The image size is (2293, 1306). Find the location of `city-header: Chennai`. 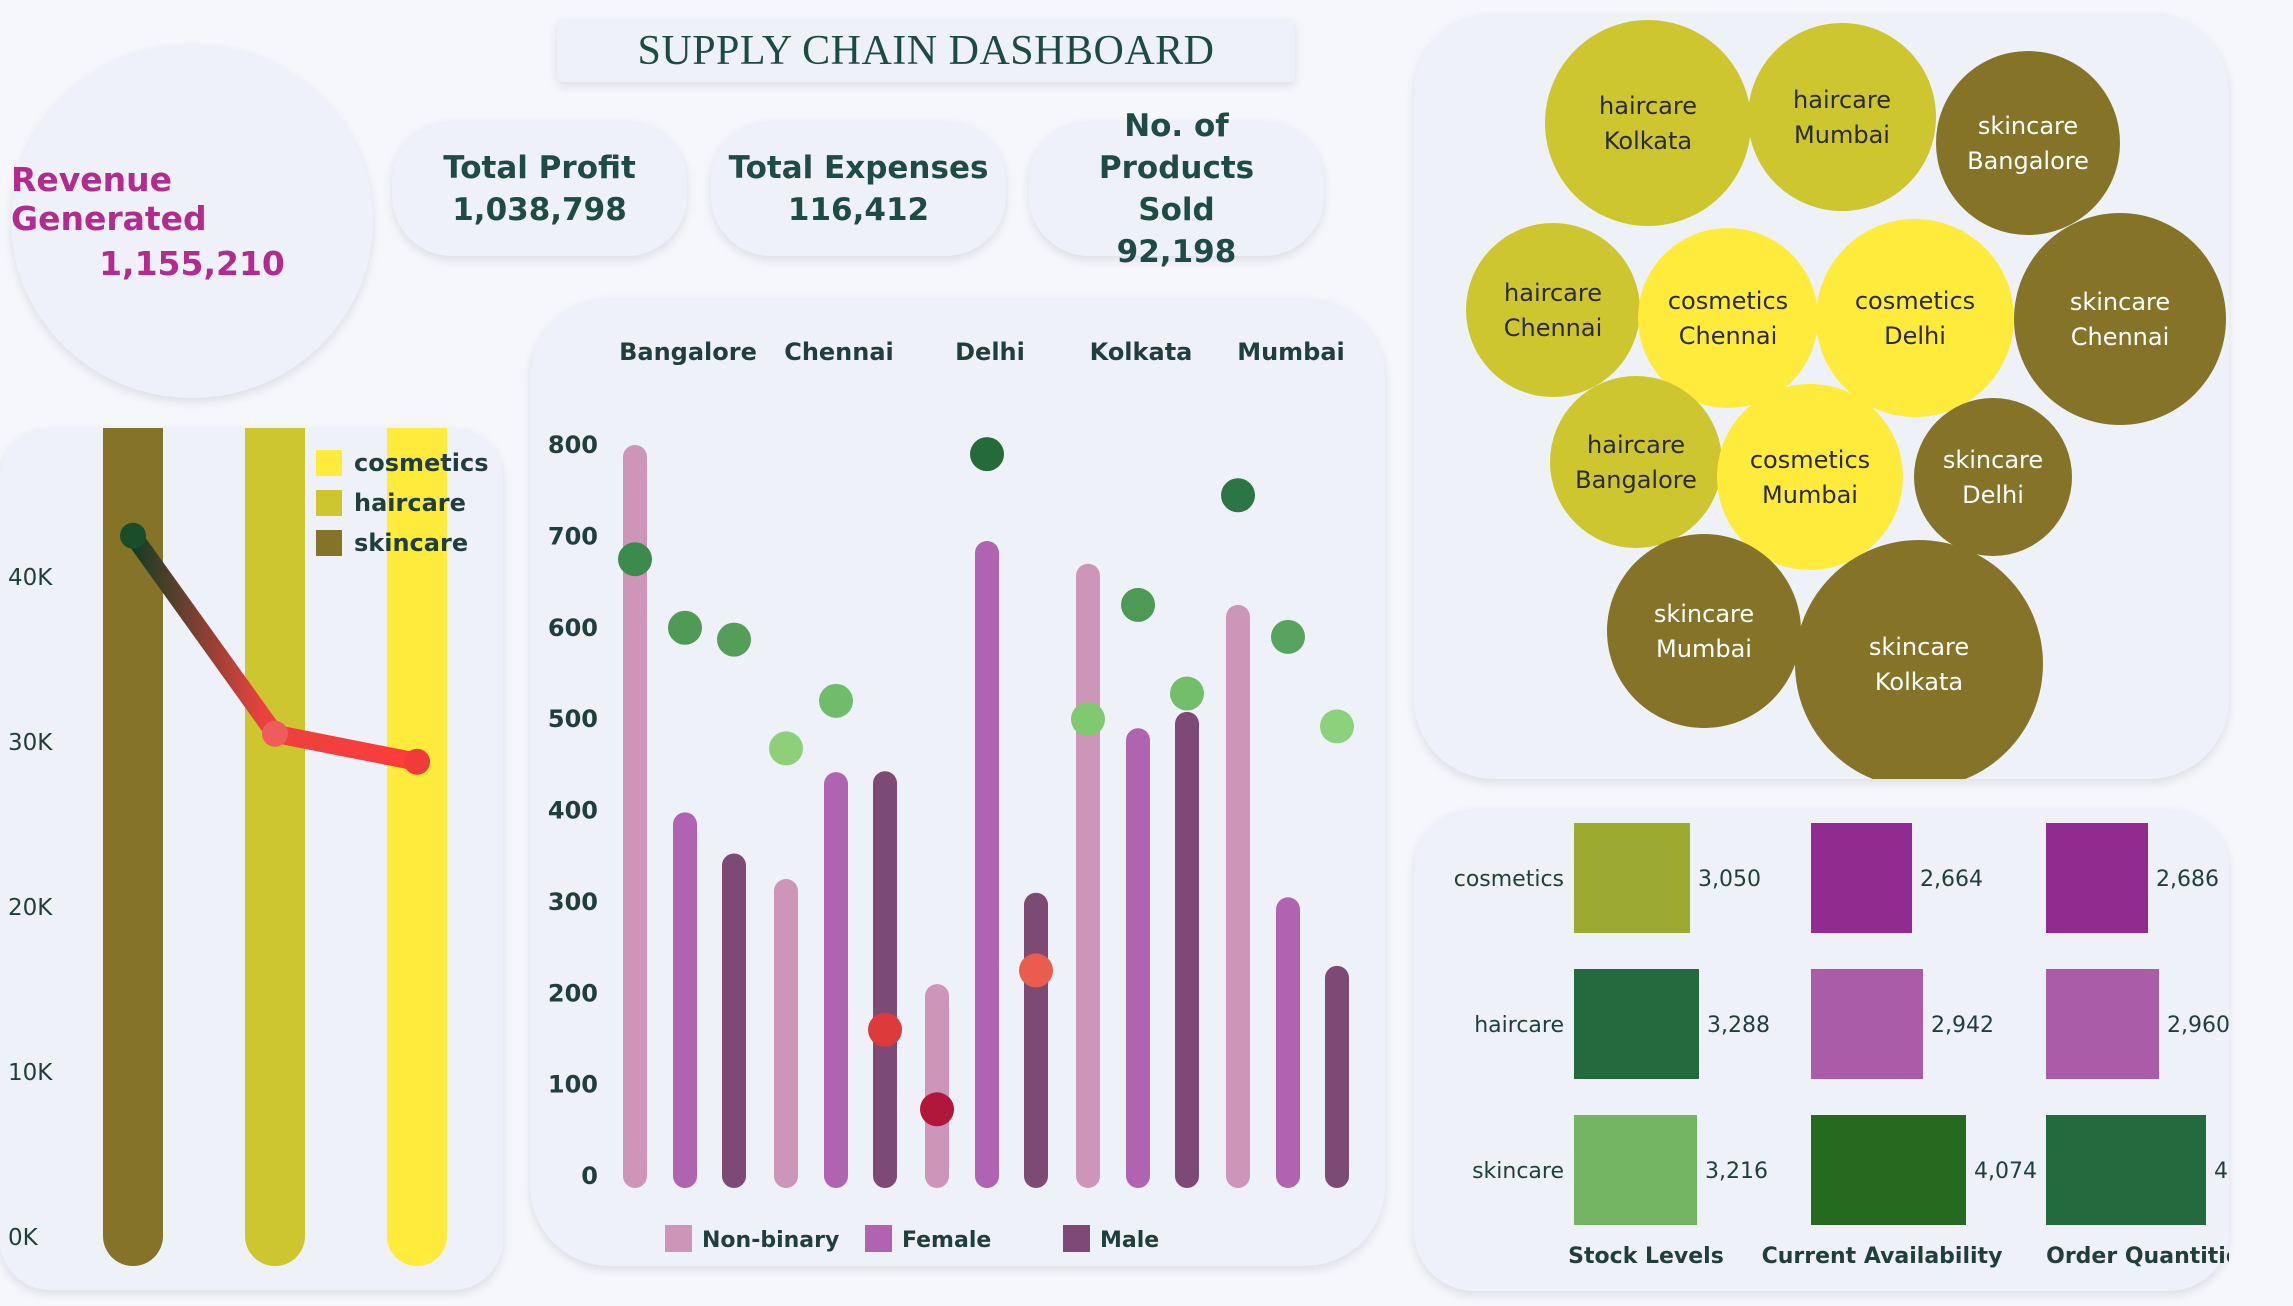

city-header: Chennai is located at coordinates (839, 352).